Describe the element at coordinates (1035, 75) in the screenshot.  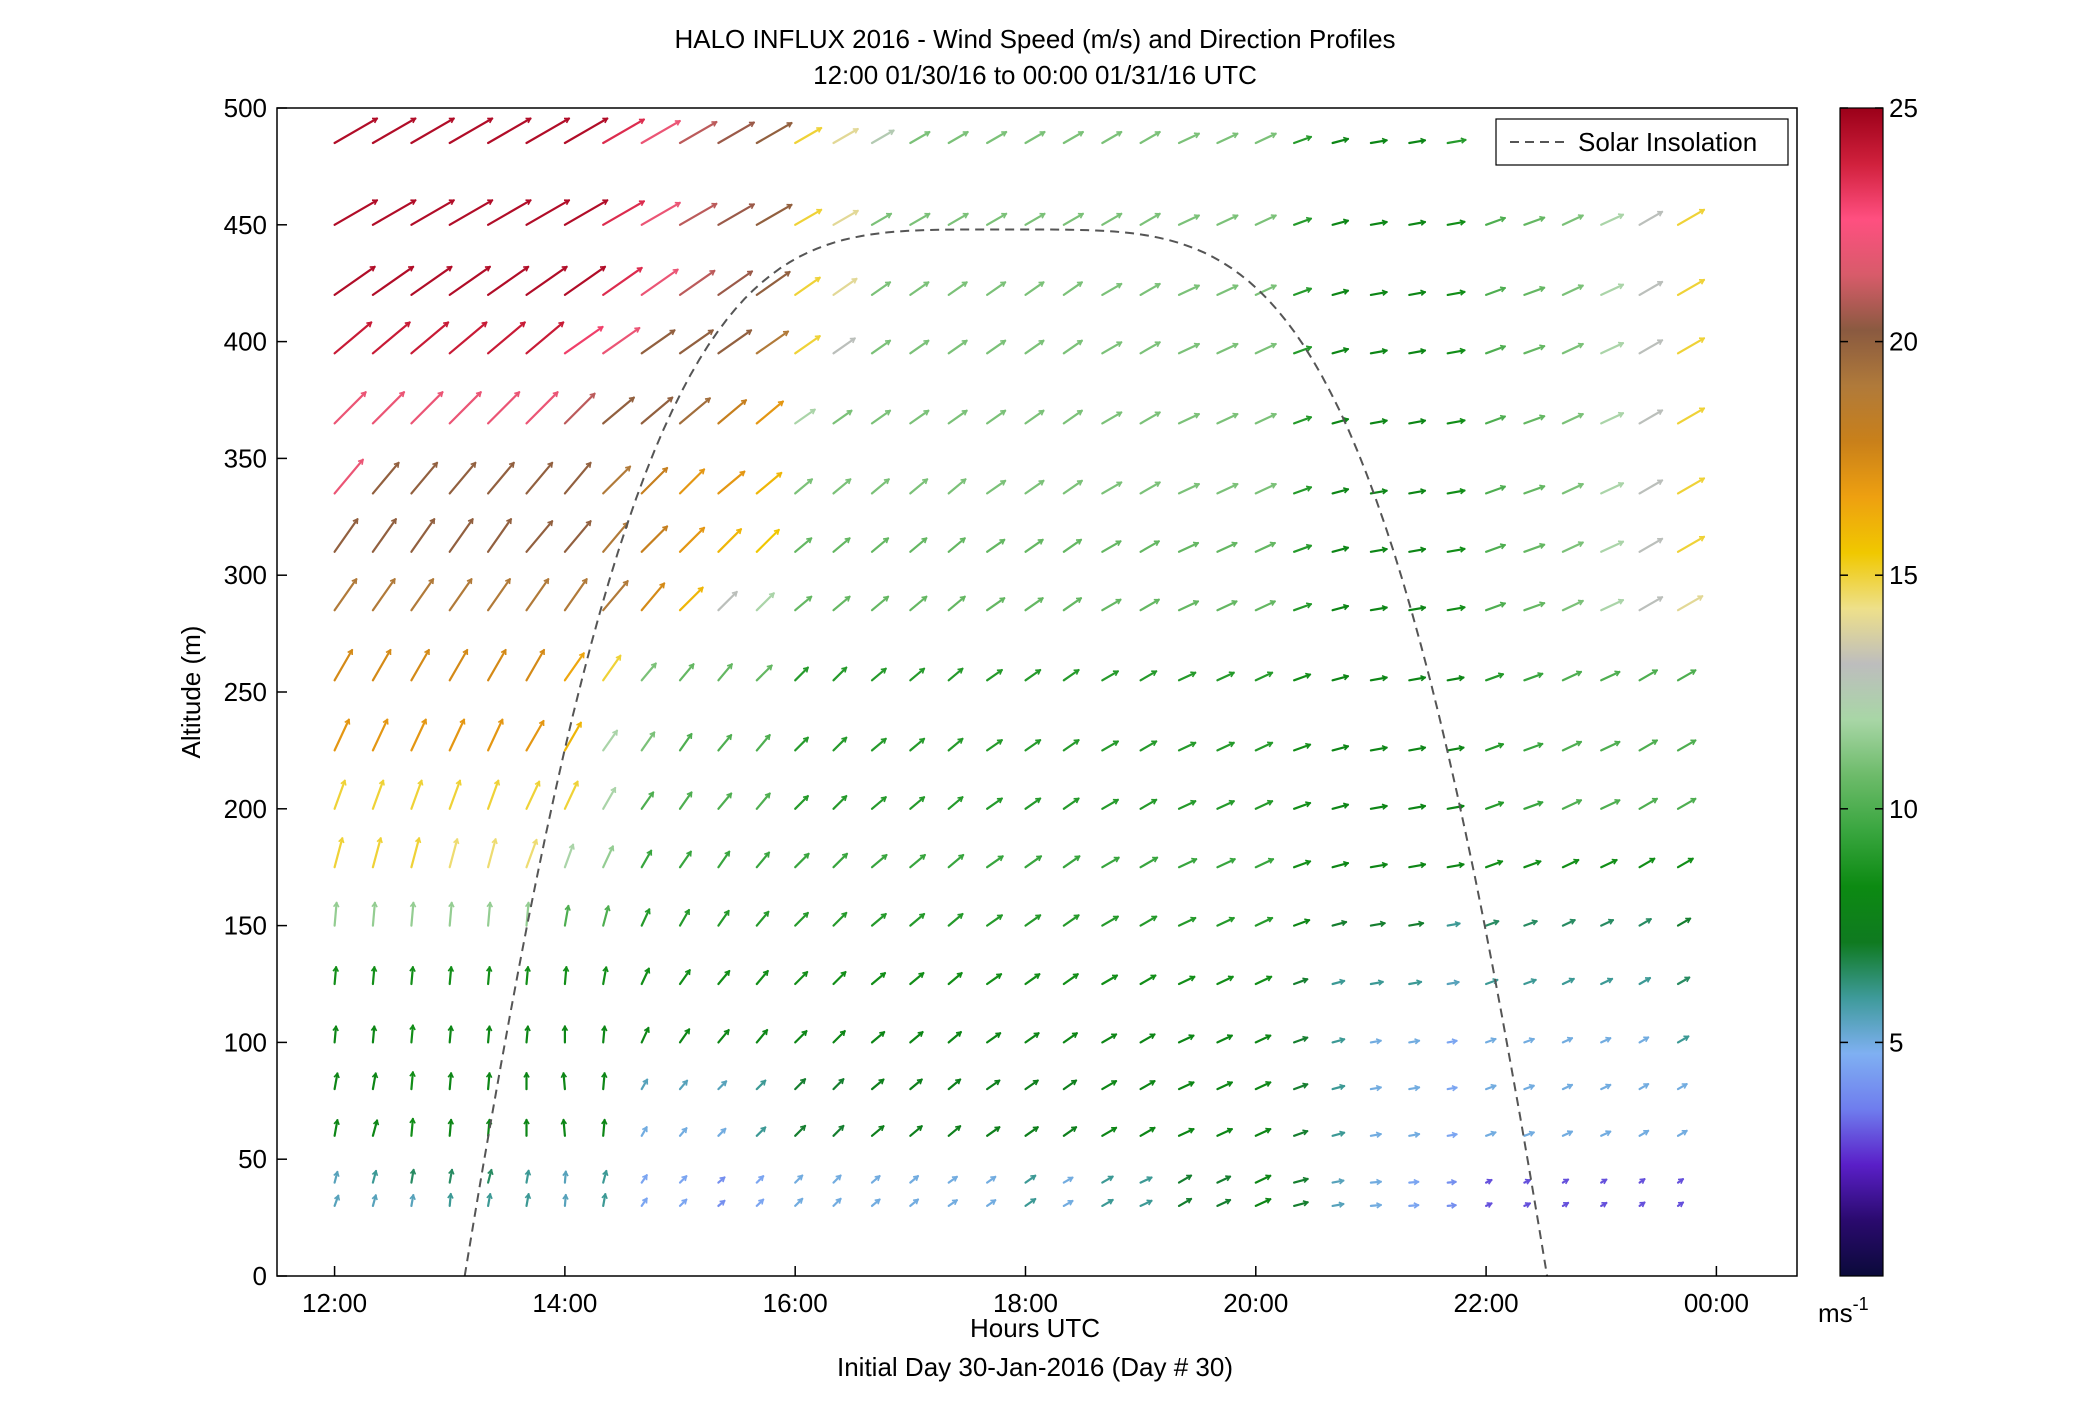
I see `chart-subtitle: 12:00 01/30/16 to 00:00 01/31/16 UTC` at that location.